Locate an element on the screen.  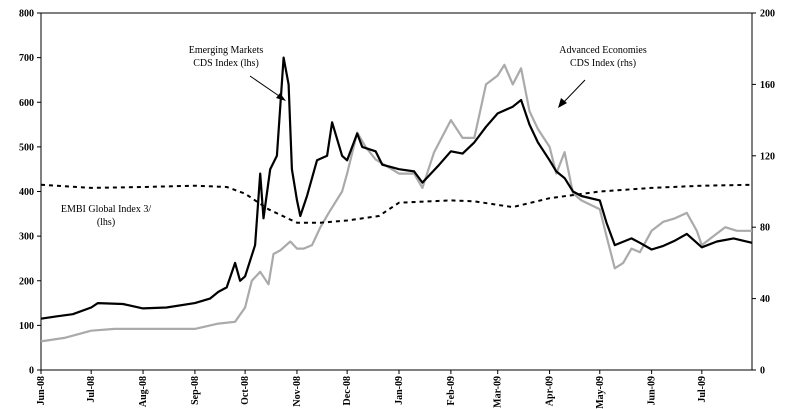
em-cds-label-line1: Emerging Markets is located at coordinates (226, 50).